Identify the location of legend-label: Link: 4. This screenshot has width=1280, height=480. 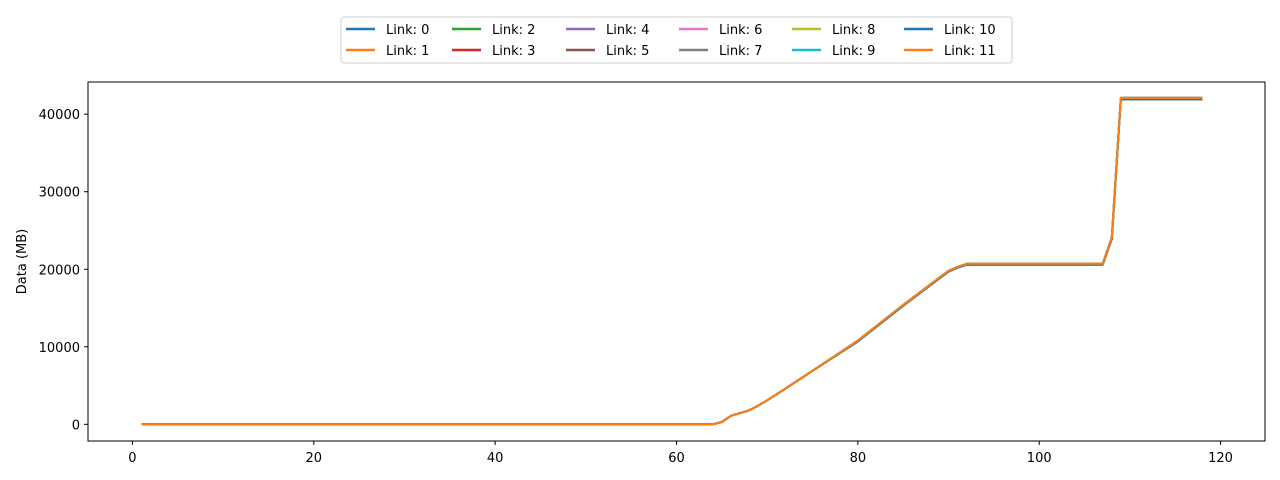
(627, 30).